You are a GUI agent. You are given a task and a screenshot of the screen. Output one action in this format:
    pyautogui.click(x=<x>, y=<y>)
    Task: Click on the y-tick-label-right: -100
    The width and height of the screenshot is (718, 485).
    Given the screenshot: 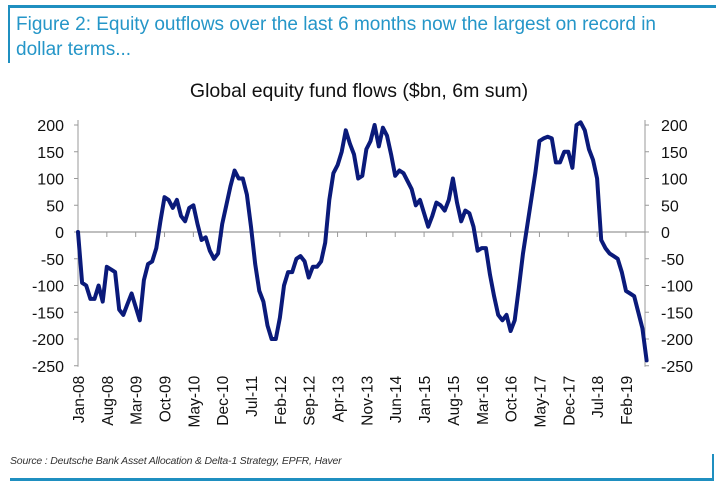 What is the action you would take?
    pyautogui.click(x=677, y=287)
    